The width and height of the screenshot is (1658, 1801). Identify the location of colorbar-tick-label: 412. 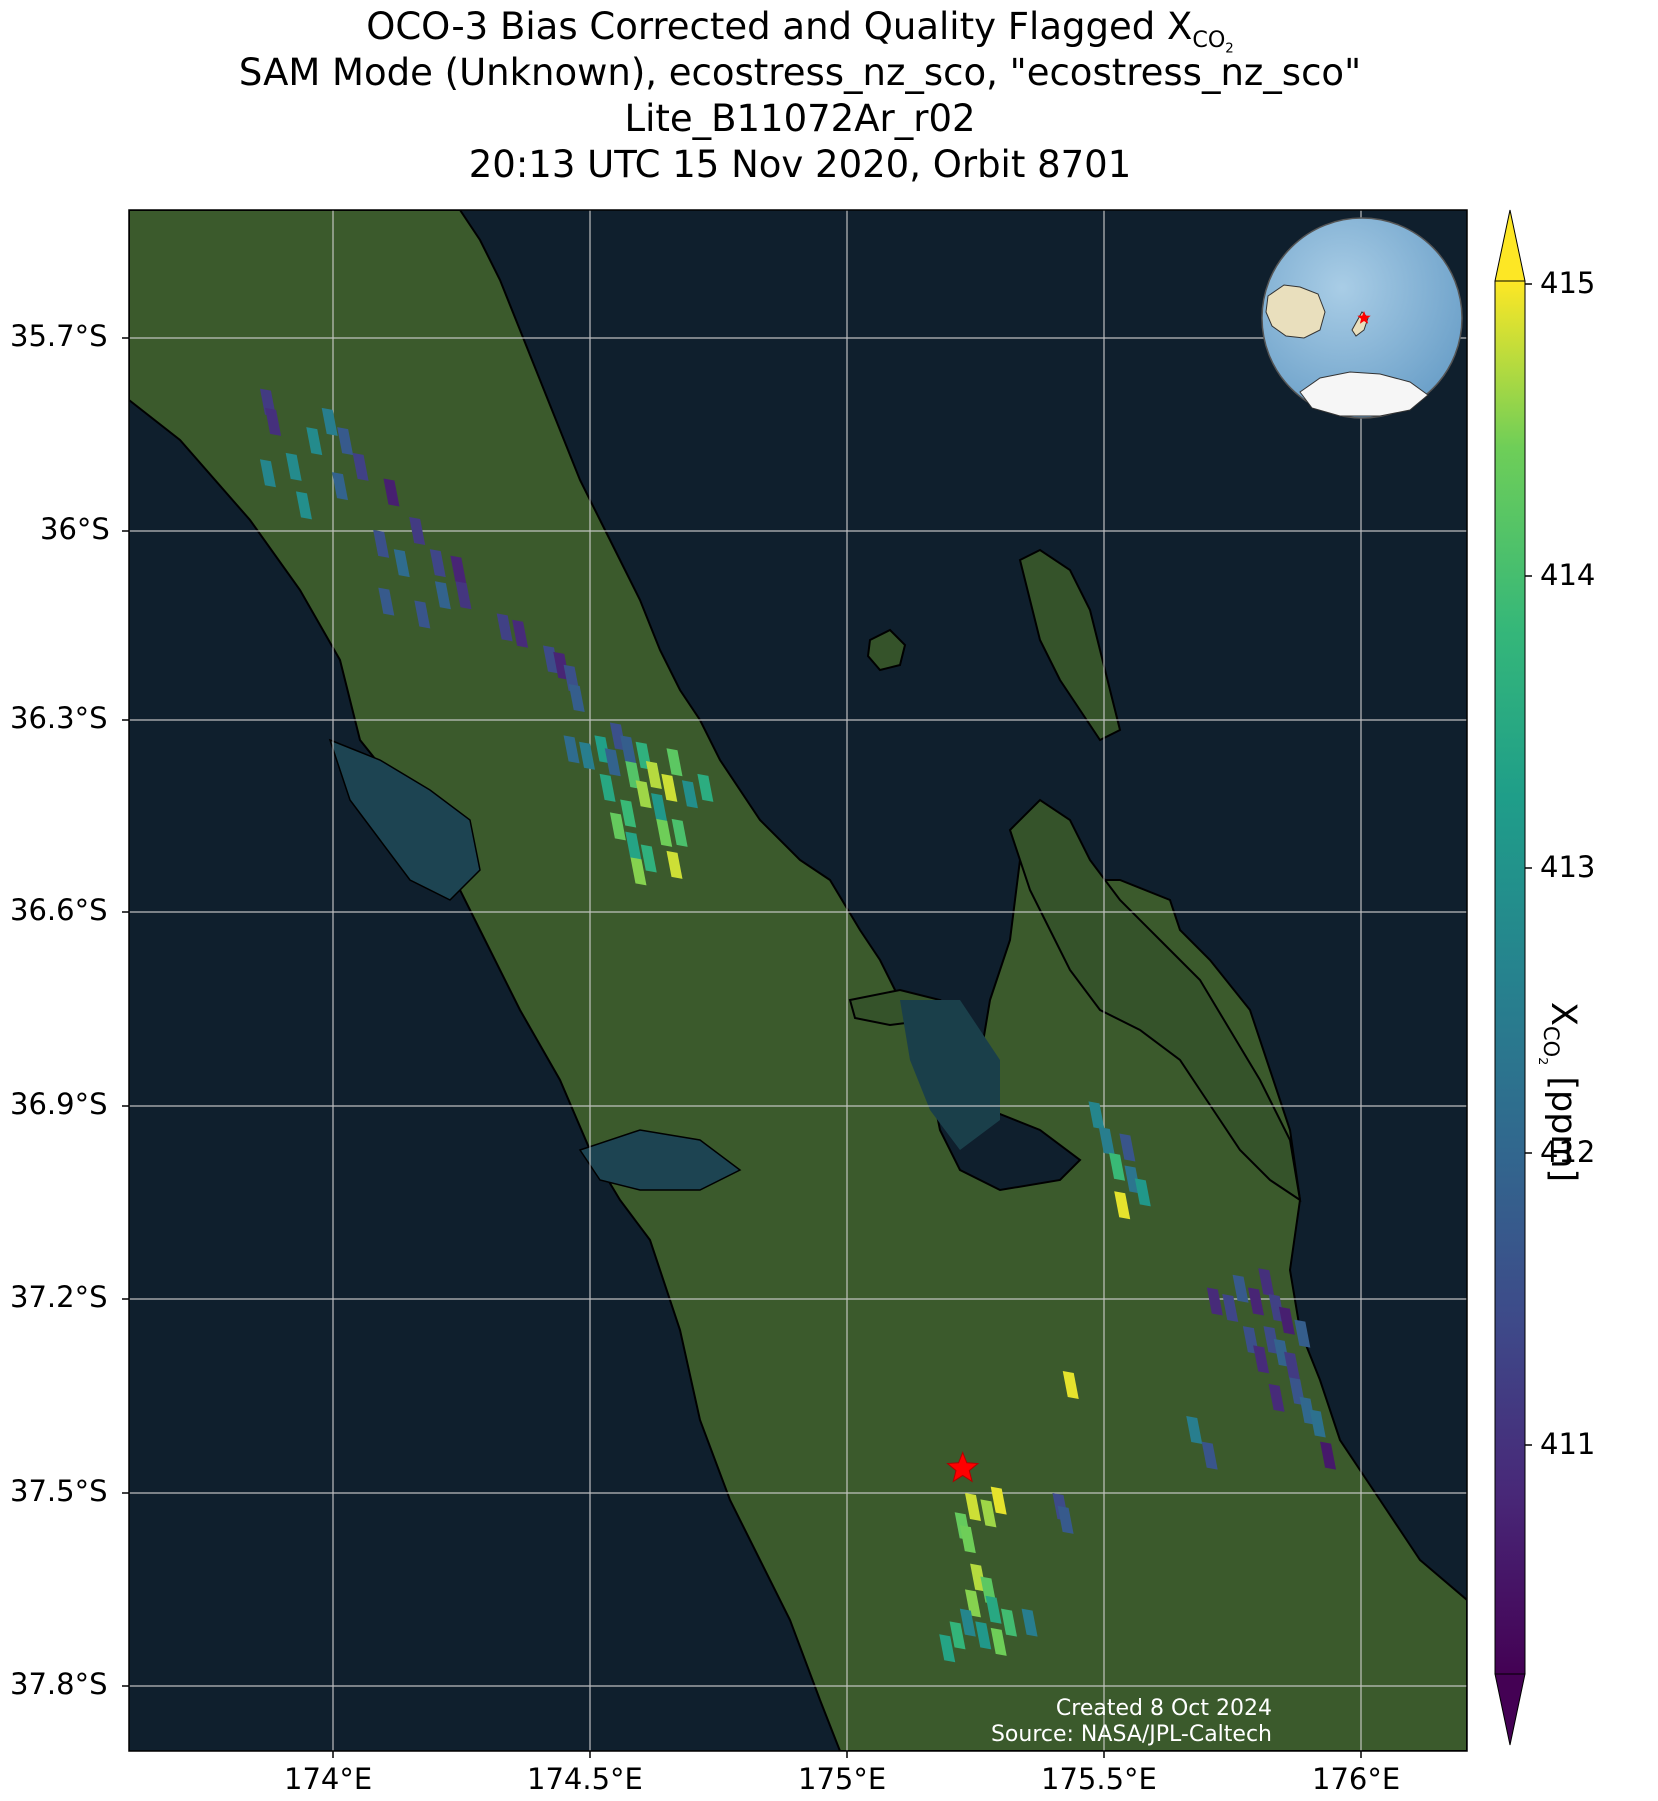
(1568, 1152).